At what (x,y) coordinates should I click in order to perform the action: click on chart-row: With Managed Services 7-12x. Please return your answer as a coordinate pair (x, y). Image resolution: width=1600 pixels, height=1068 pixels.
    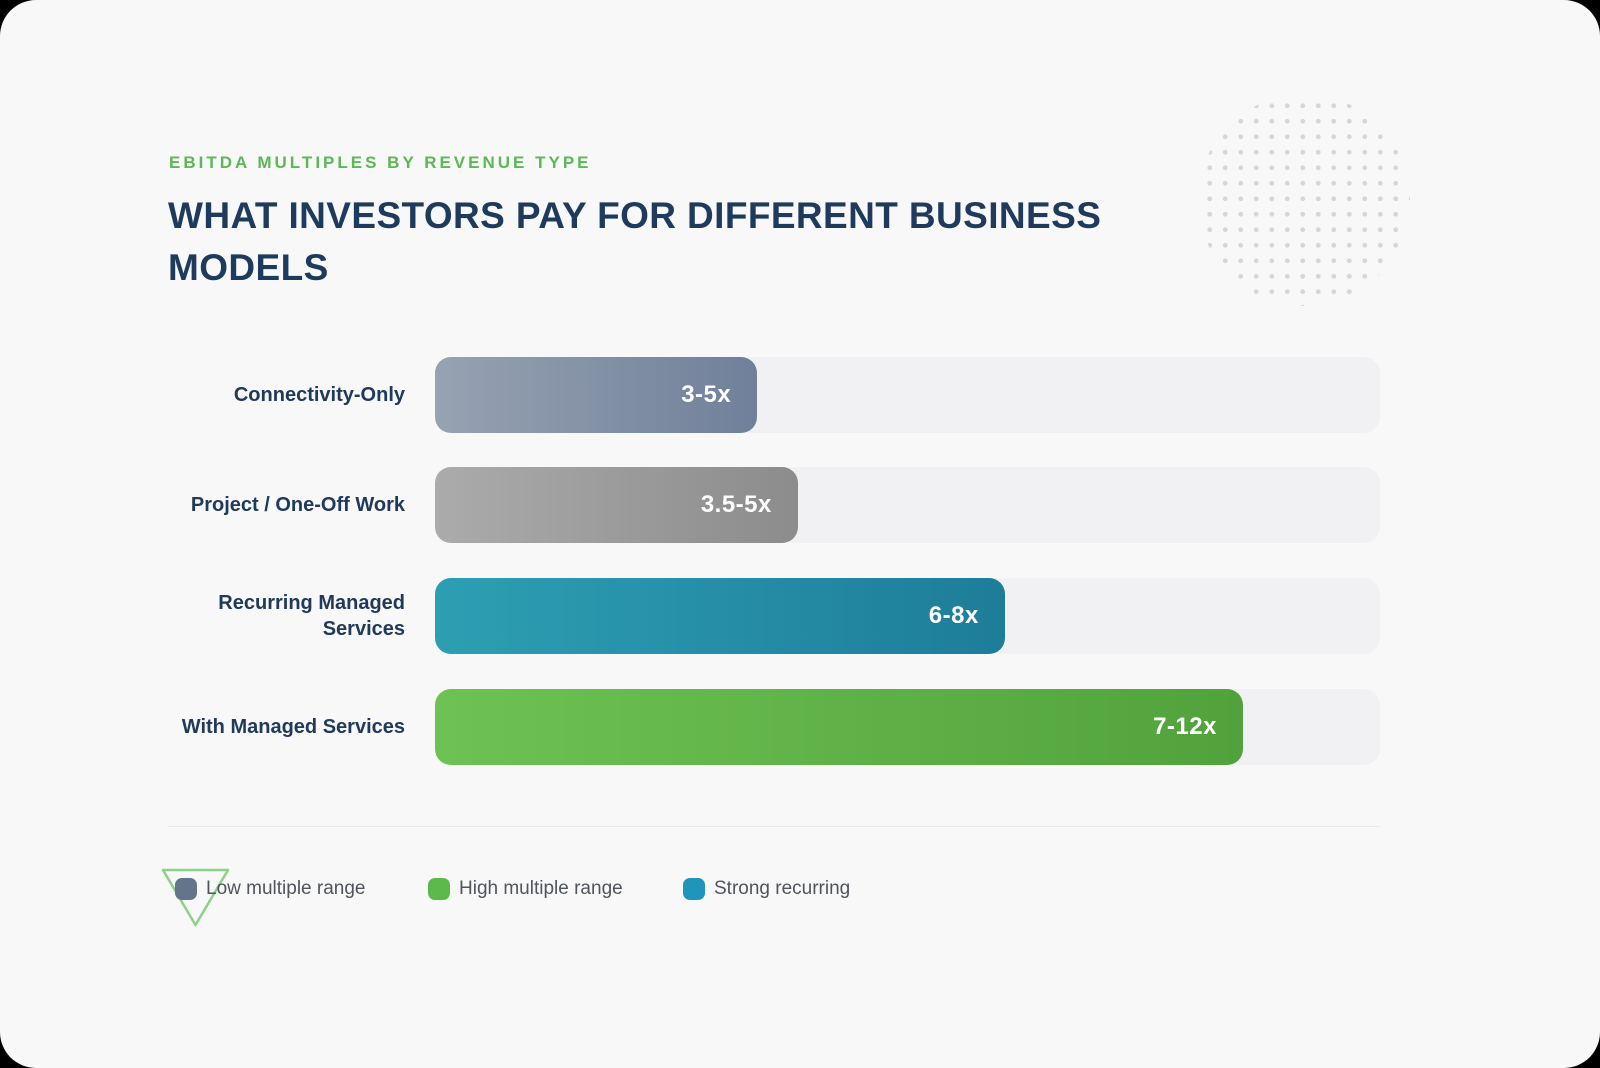
    Looking at the image, I should click on (800, 727).